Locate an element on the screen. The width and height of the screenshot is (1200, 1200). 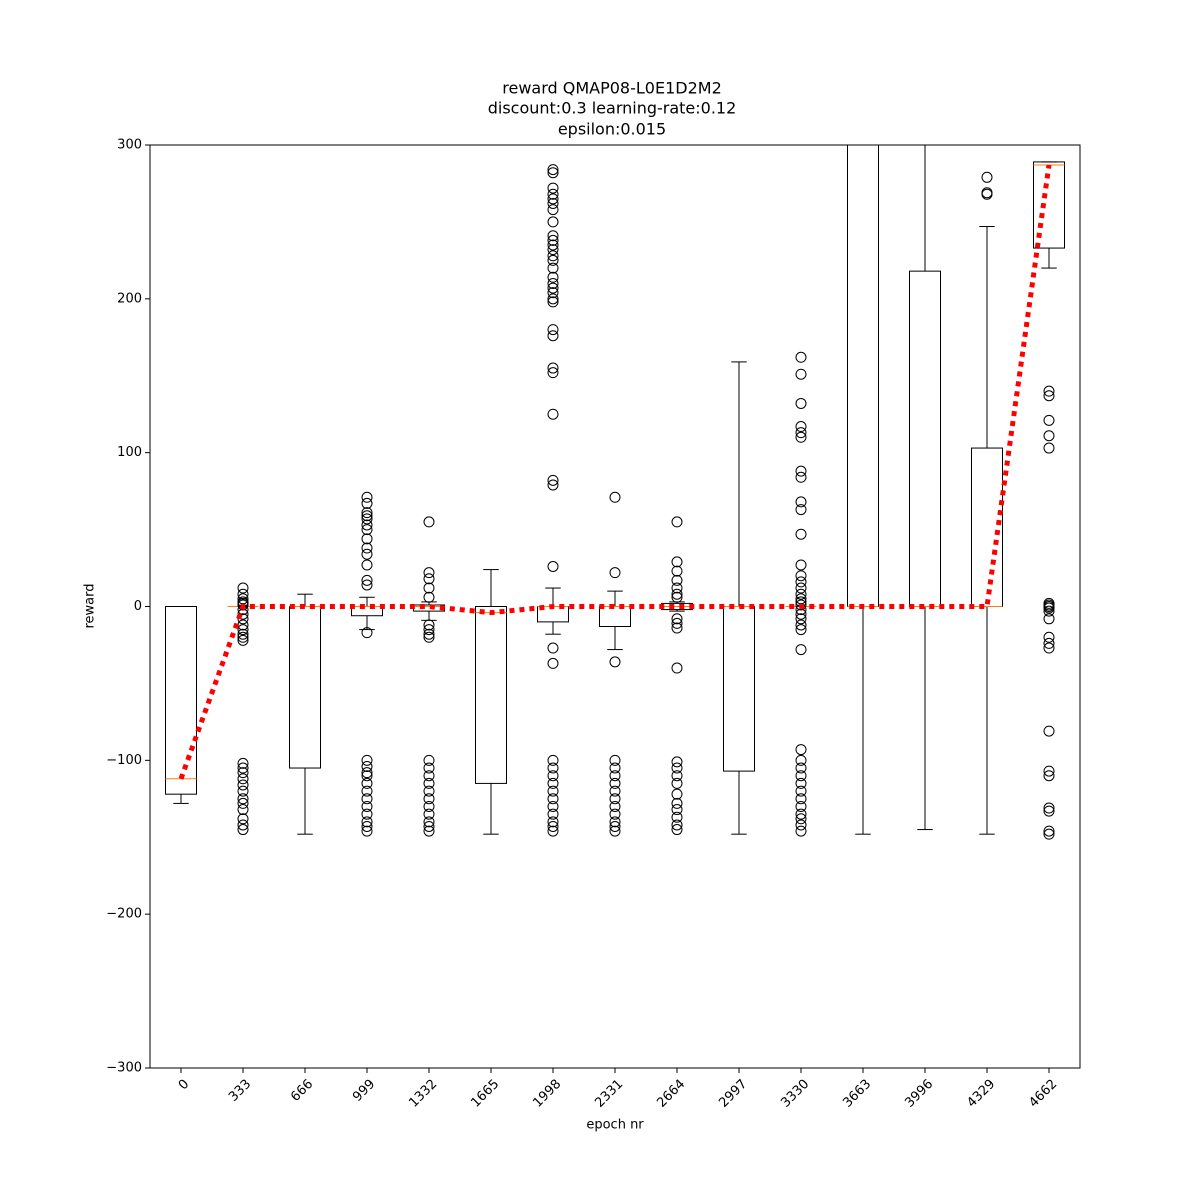
y-tick-label: 0 is located at coordinates (138, 606).